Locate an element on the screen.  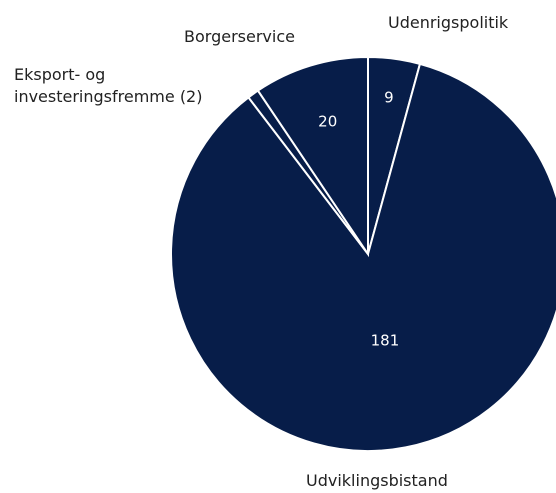
value-label: 20 is located at coordinates (327, 122).